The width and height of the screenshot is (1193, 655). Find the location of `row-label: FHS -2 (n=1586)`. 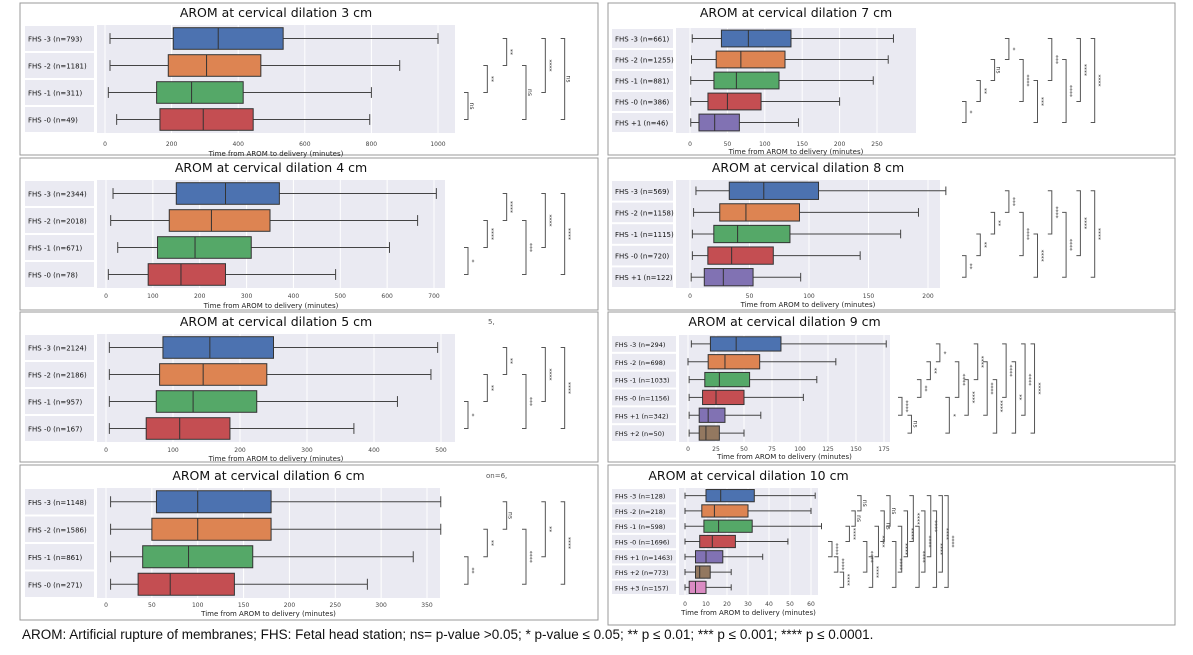

row-label: FHS -2 (n=1586) is located at coordinates (57, 530).